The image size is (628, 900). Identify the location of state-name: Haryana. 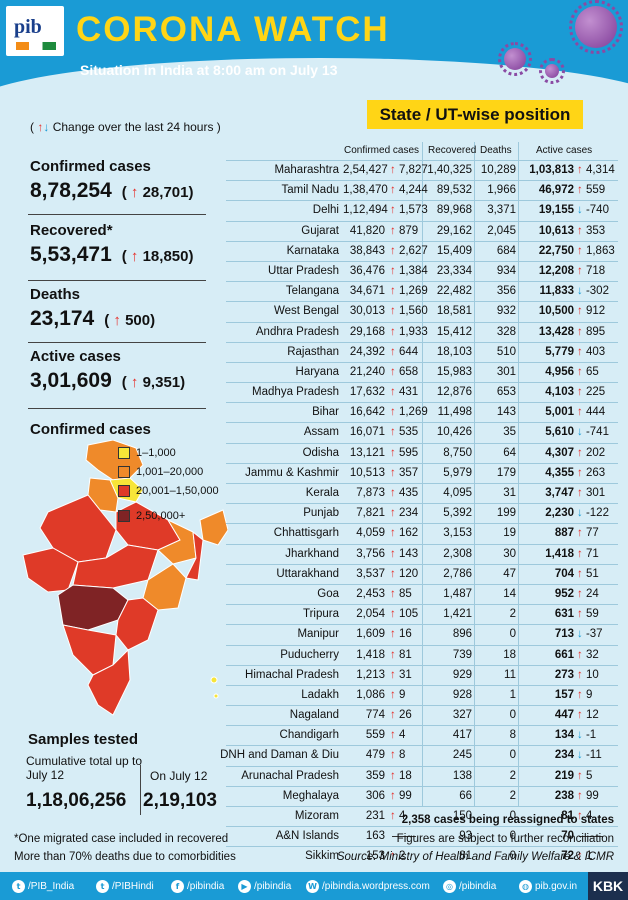
(317, 371).